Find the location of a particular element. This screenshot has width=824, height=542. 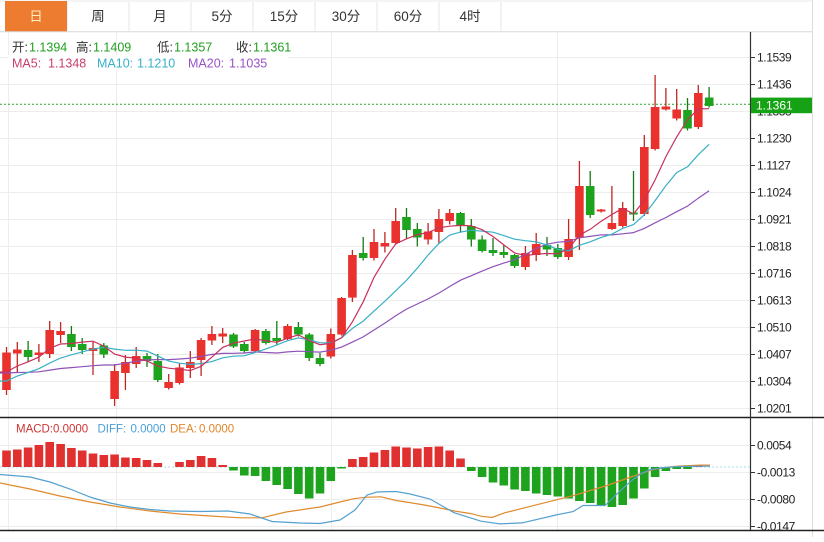

svg-text: 1.1024 is located at coordinates (774, 193).